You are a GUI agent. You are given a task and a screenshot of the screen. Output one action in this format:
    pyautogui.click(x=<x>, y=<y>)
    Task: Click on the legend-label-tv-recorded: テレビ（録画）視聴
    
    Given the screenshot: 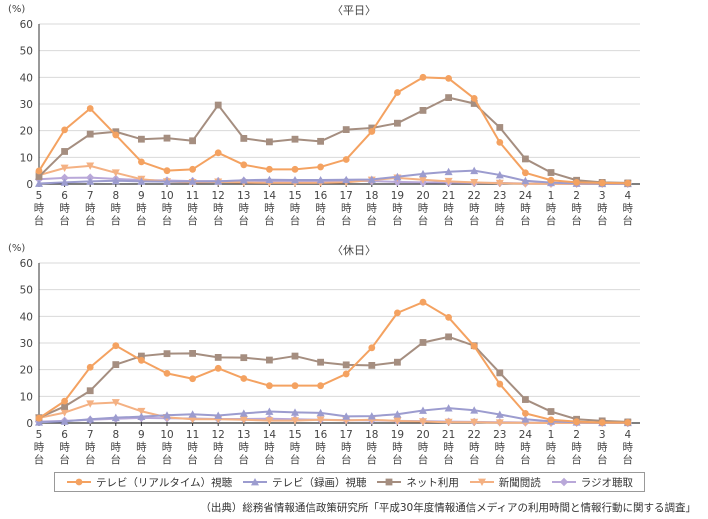 What is the action you would take?
    pyautogui.click(x=319, y=482)
    